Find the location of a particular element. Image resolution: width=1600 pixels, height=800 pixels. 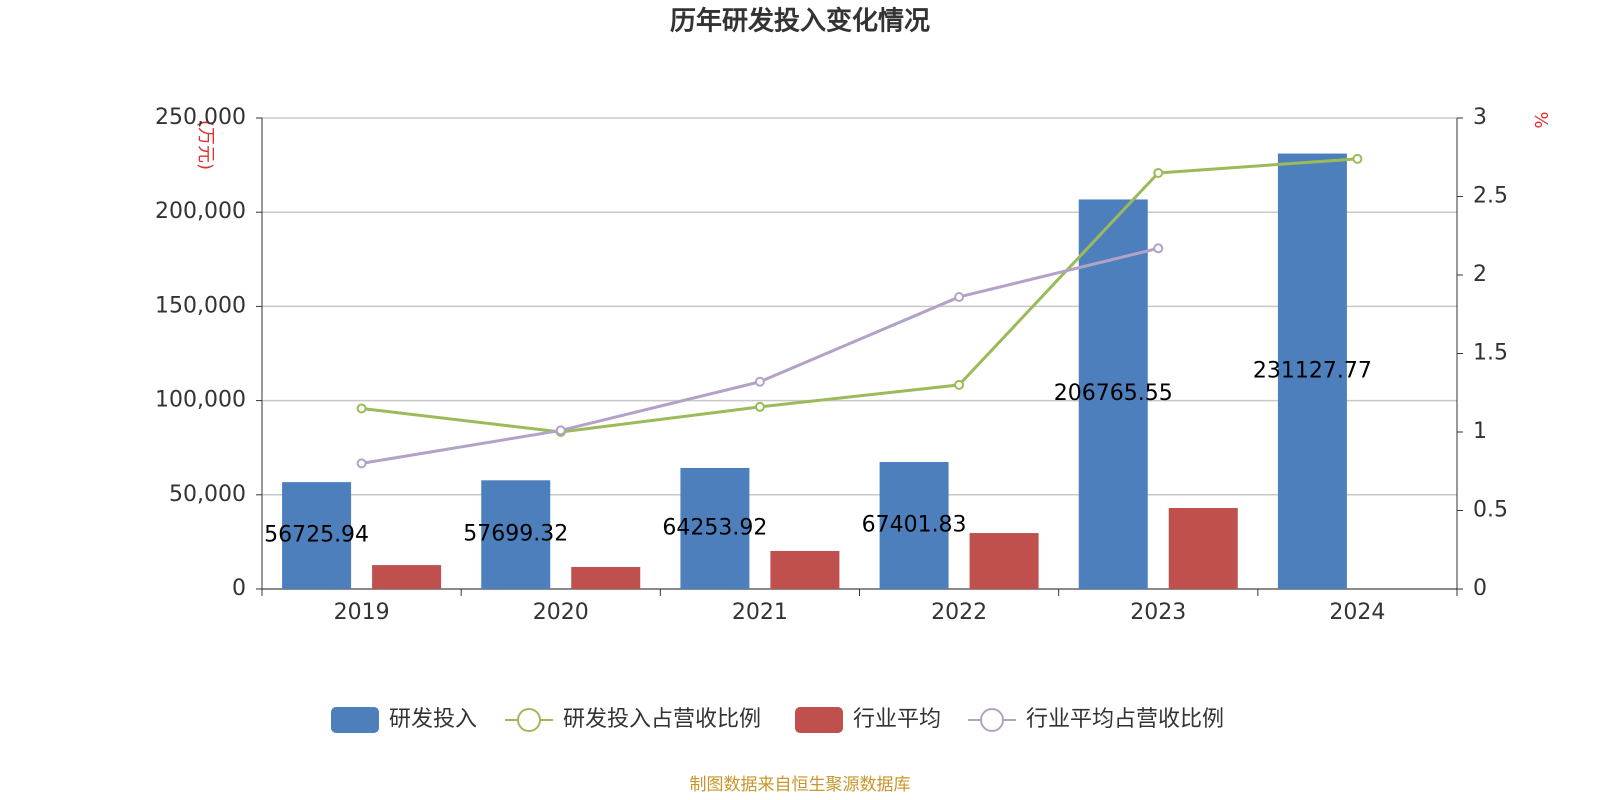

data-label: 231127.77 is located at coordinates (1312, 370).